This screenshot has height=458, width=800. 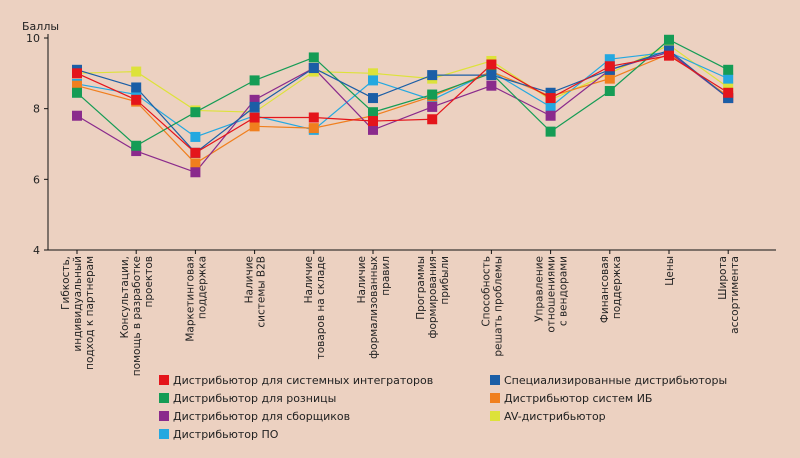 I want to click on legend-label: Дистрибьютор ПО, so click(x=226, y=434).